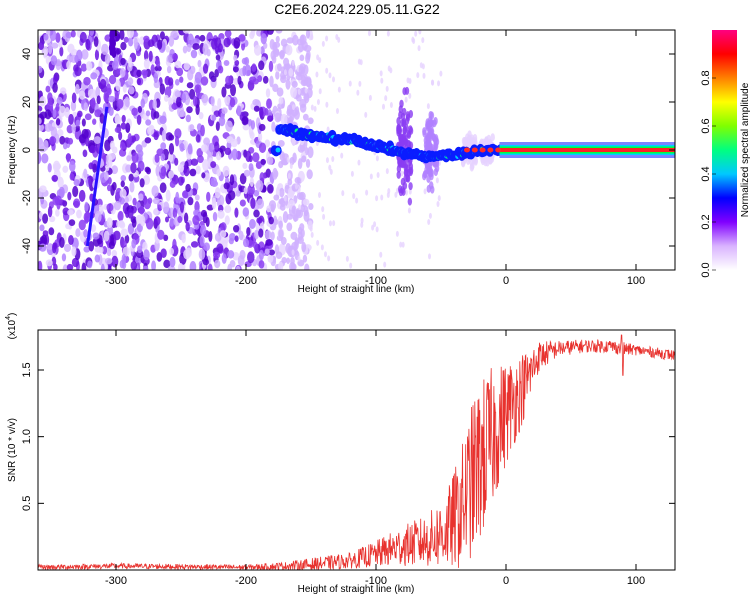 This screenshot has width=750, height=600. I want to click on snr-multiplier-exp: 4, so click(8, 318).